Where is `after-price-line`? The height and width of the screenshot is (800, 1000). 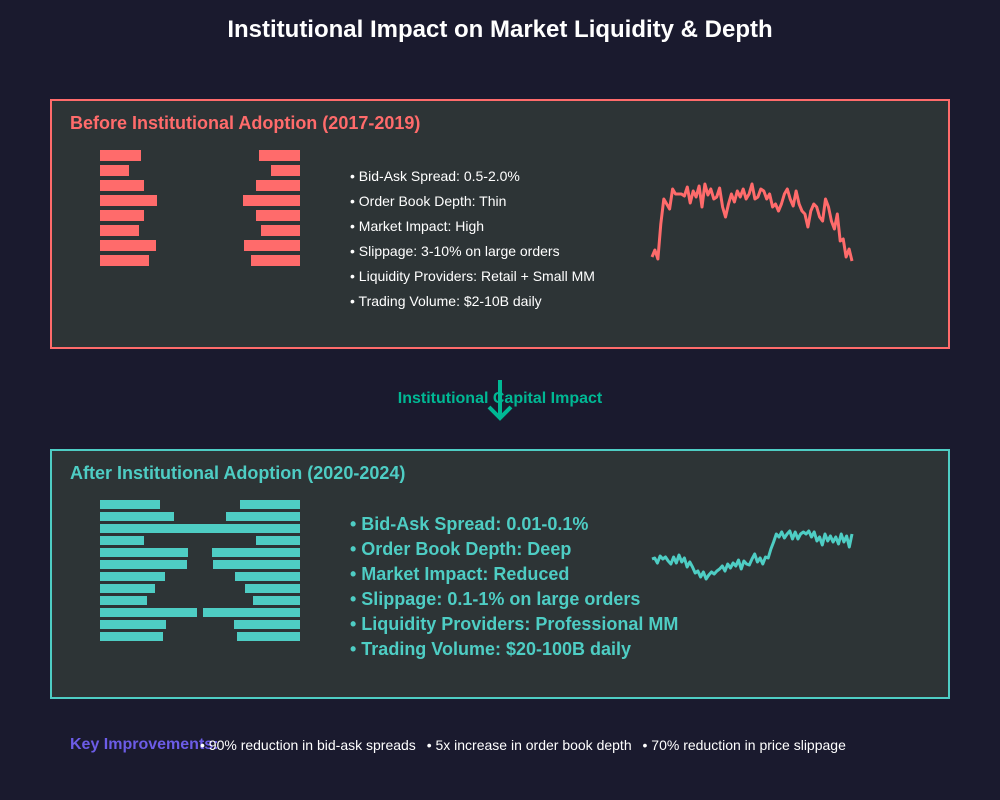
after-price-line is located at coordinates (752, 555).